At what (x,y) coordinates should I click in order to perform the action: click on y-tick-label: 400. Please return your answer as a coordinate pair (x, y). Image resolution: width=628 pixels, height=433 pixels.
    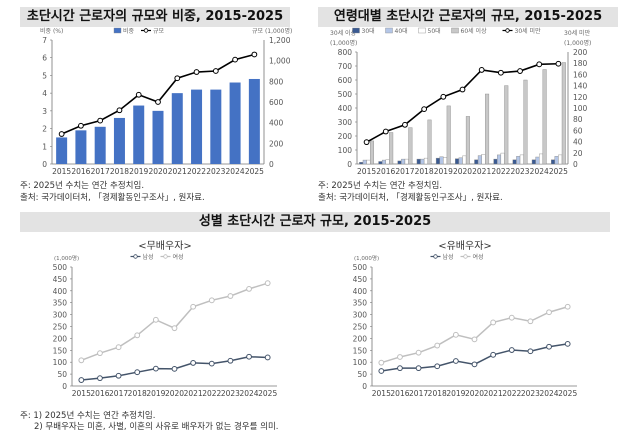
    Looking at the image, I should click on (360, 291).